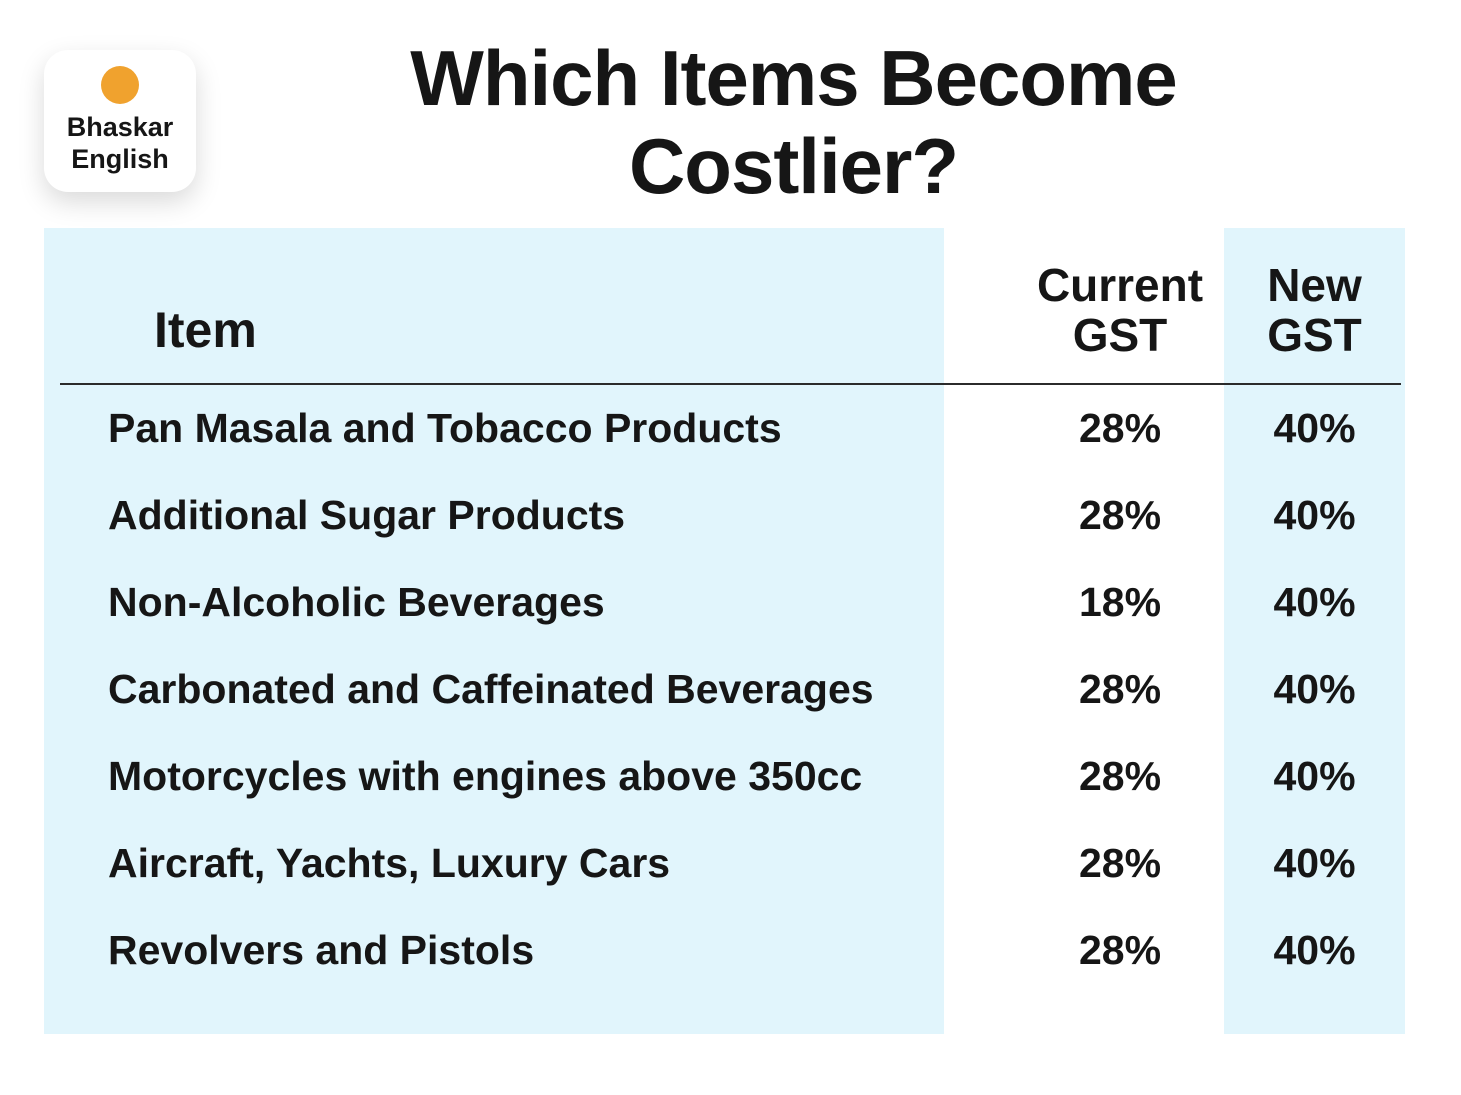 Image resolution: width=1461 pixels, height=1095 pixels. Describe the element at coordinates (321, 950) in the screenshot. I see `item-cell: Revolvers and Pistols` at that location.